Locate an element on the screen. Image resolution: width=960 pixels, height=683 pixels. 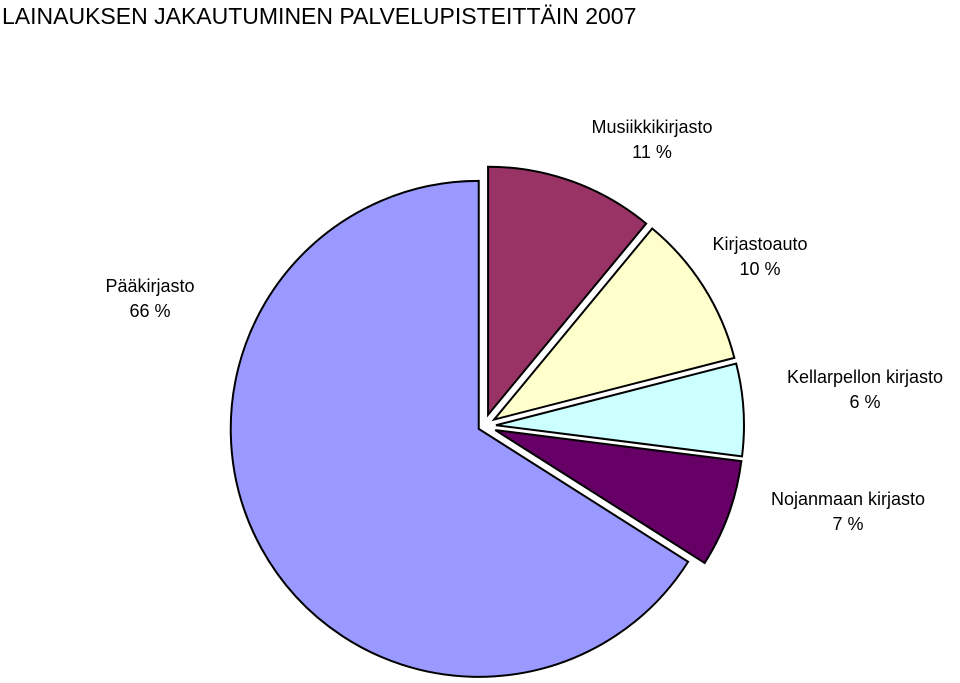
slice-label: Musiikkikirjasto is located at coordinates (651, 127).